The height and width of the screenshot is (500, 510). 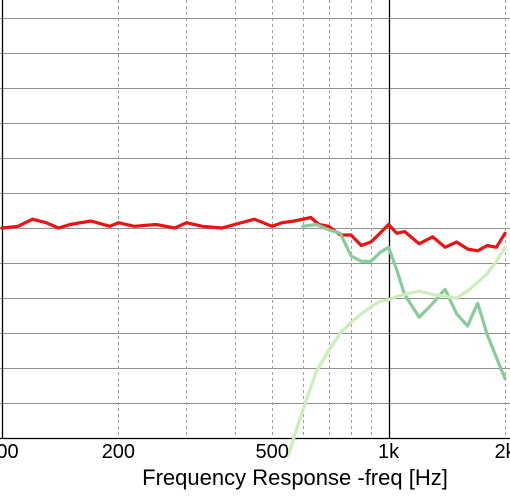 I want to click on x-tick-labels: 100 200 500 1k 2k, so click(x=255, y=452).